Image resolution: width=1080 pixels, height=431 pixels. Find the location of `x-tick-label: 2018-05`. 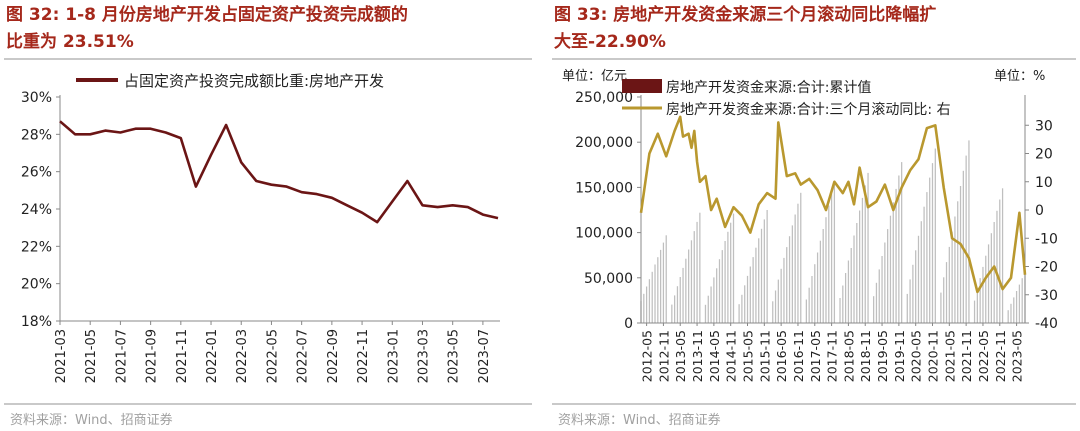

x-tick-label: 2018-05 is located at coordinates (848, 356).